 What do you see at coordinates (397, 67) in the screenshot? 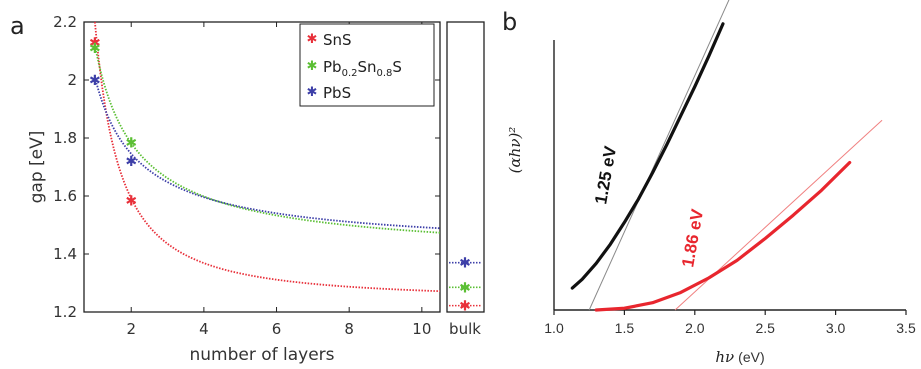
I see `legend-label-s: S` at bounding box center [397, 67].